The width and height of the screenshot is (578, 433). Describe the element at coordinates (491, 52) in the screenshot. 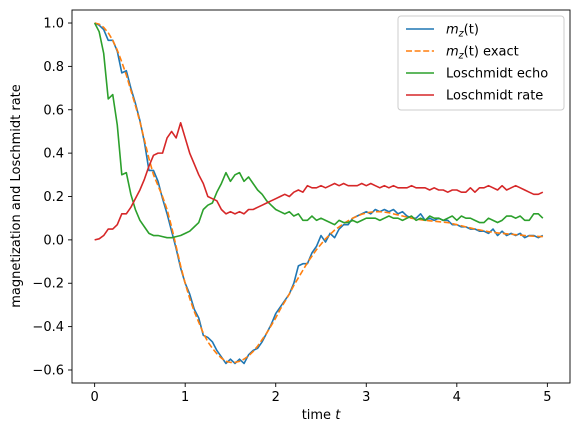

I see `legend-name-suffix: (t) exact` at that location.